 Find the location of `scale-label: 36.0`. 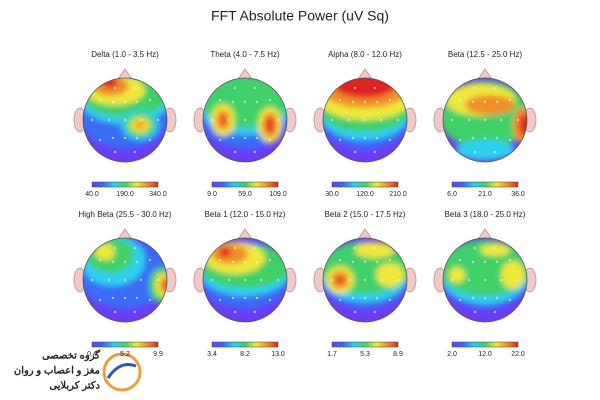

scale-label: 36.0 is located at coordinates (518, 194).